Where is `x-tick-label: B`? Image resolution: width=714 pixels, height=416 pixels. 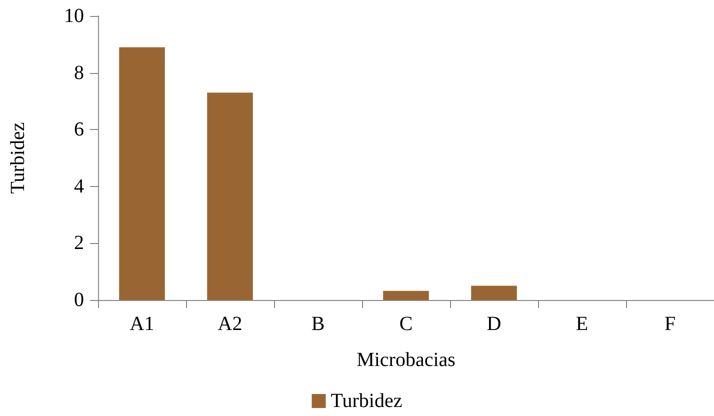
x-tick-label: B is located at coordinates (318, 324).